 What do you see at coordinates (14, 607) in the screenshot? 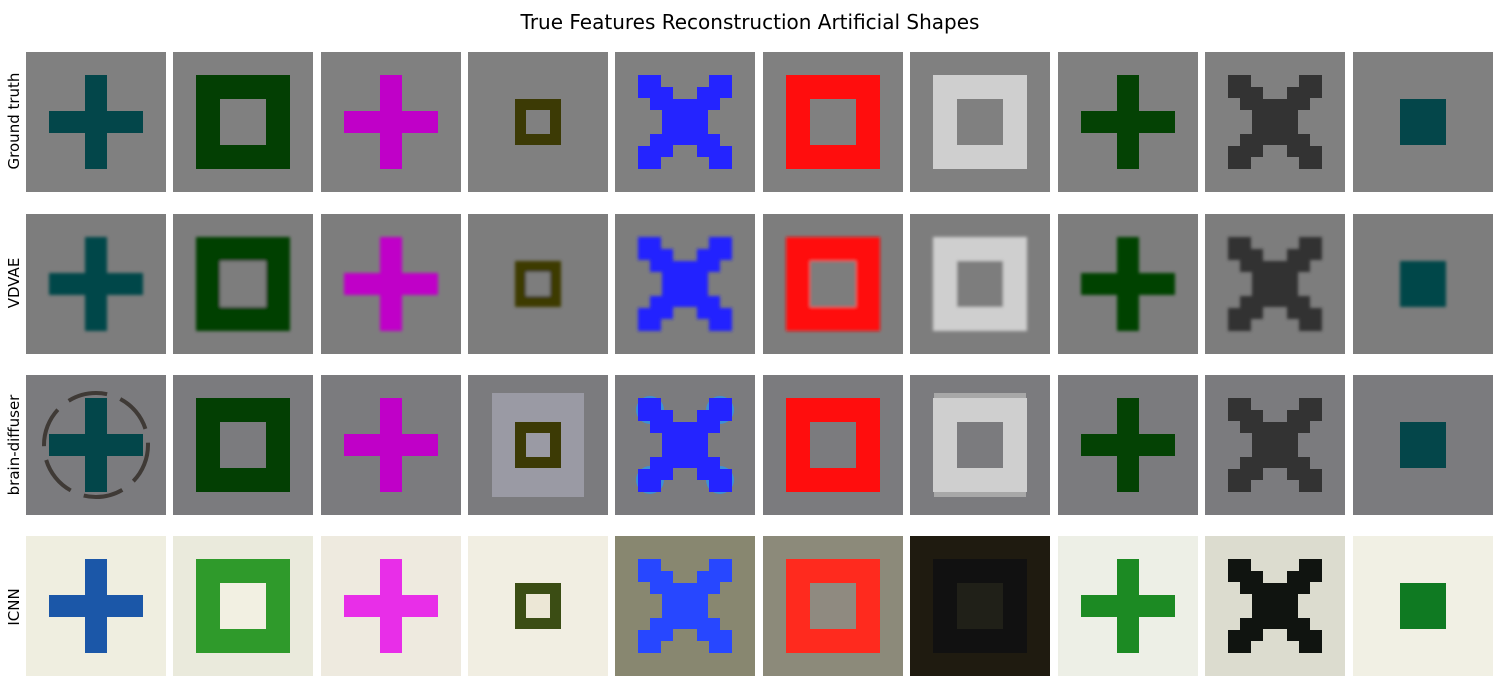
I see `row-label-icnn: ICNN` at bounding box center [14, 607].